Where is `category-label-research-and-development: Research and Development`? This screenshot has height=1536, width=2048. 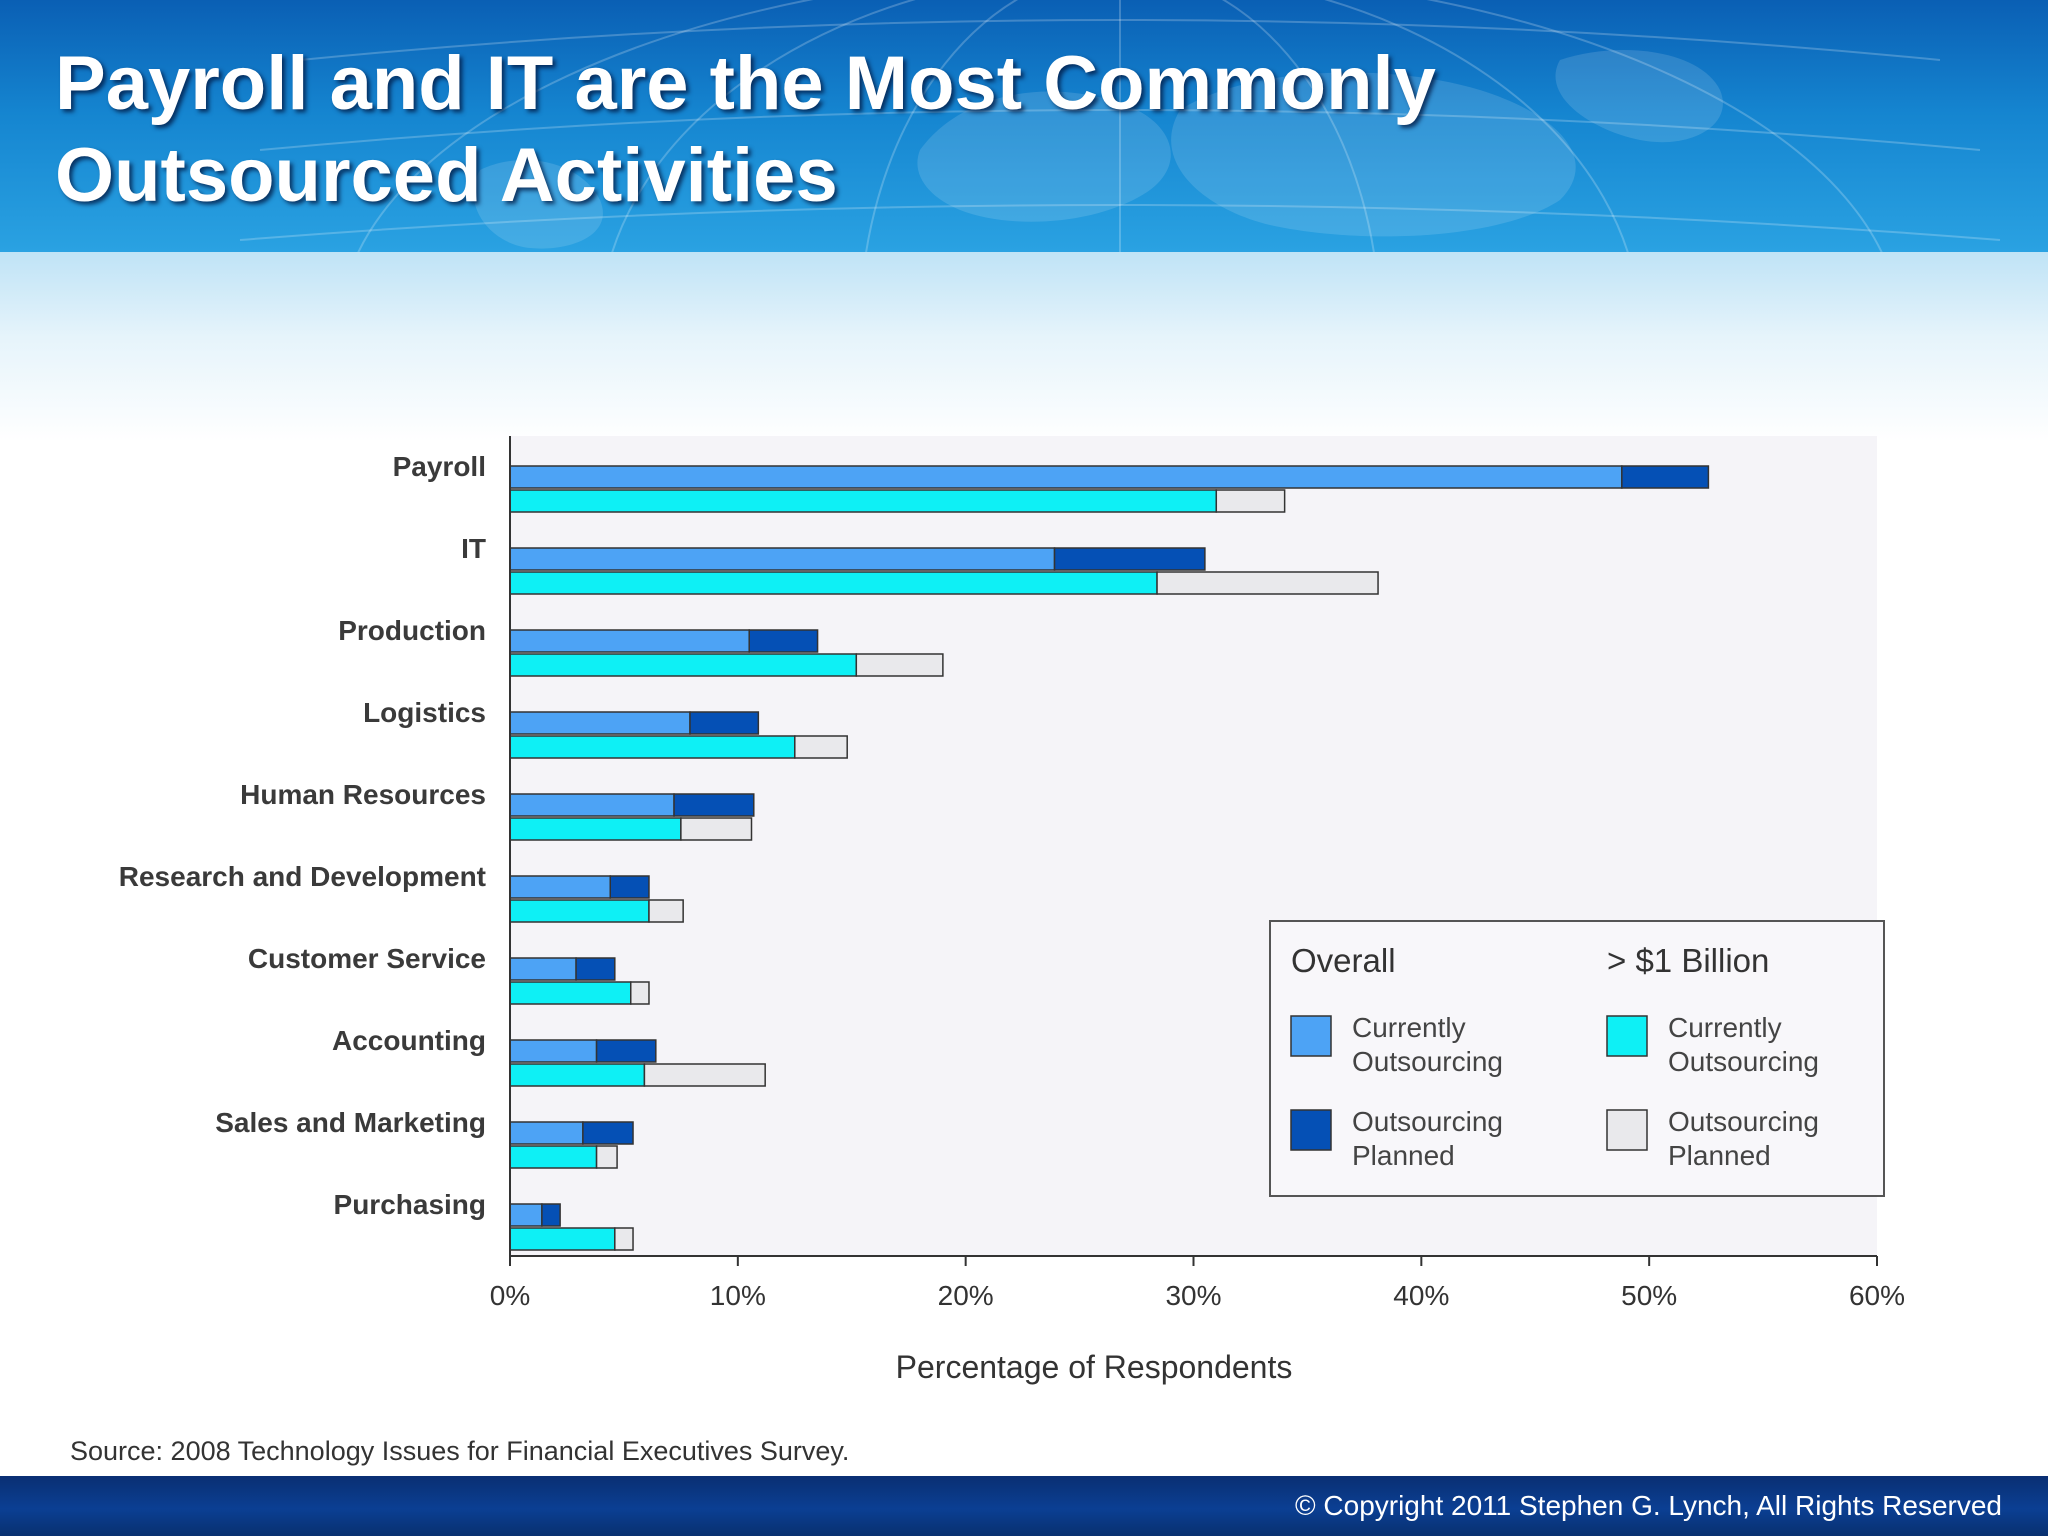 category-label-research-and-development: Research and Development is located at coordinates (302, 876).